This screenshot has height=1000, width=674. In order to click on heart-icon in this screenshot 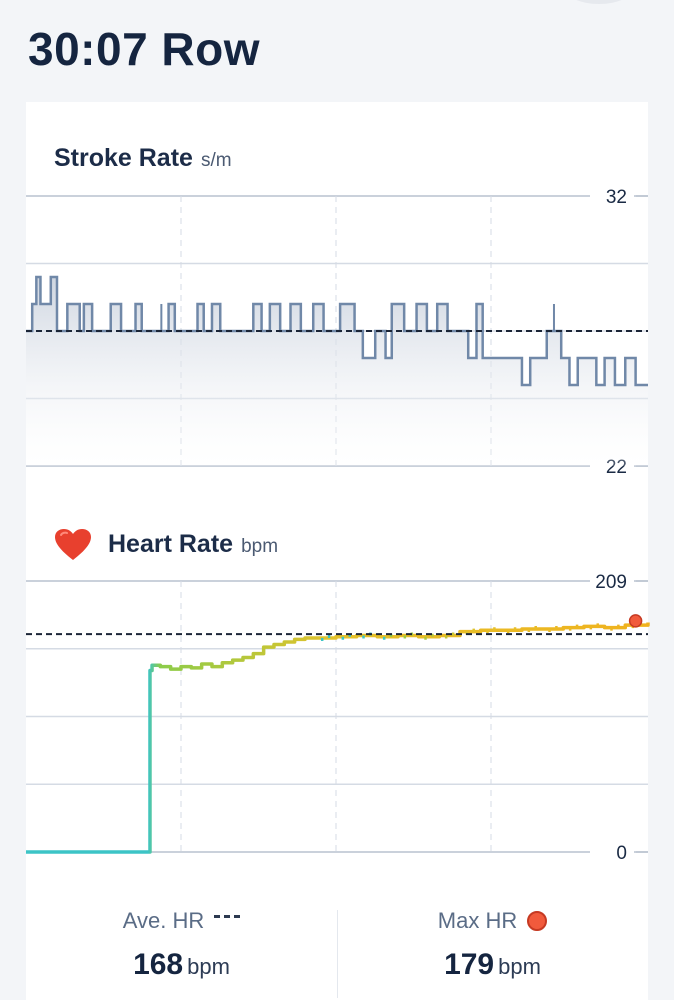, I will do `click(73, 544)`.